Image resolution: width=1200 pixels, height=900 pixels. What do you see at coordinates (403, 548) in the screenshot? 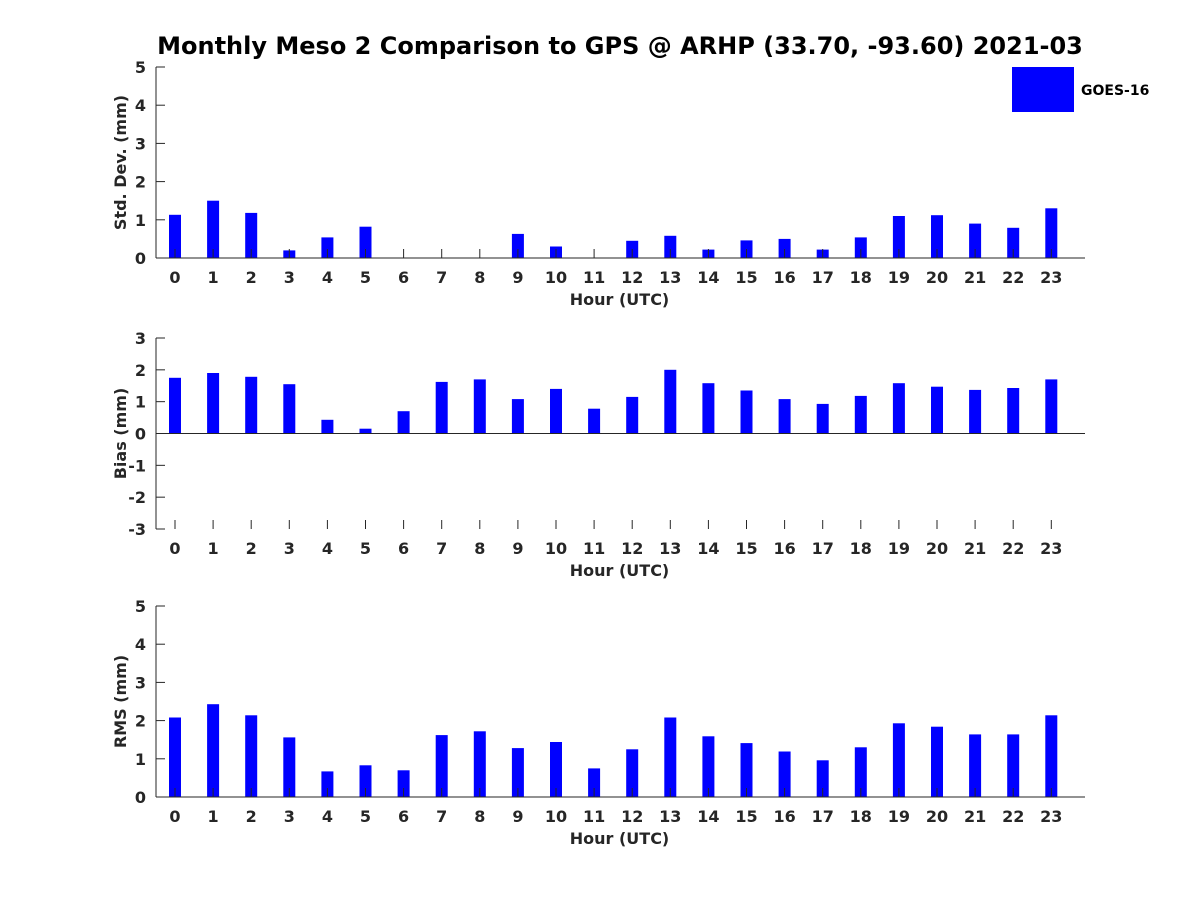
I see `x-tick-label: 6` at bounding box center [403, 548].